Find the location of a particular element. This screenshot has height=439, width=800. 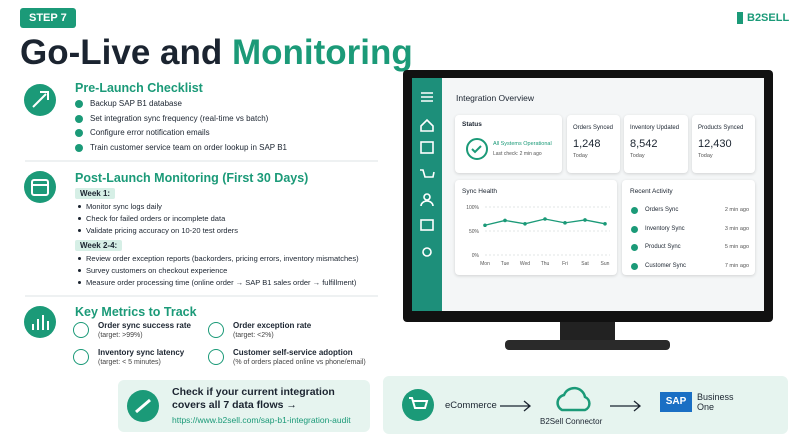

x-tick-label: Fri is located at coordinates (565, 264).